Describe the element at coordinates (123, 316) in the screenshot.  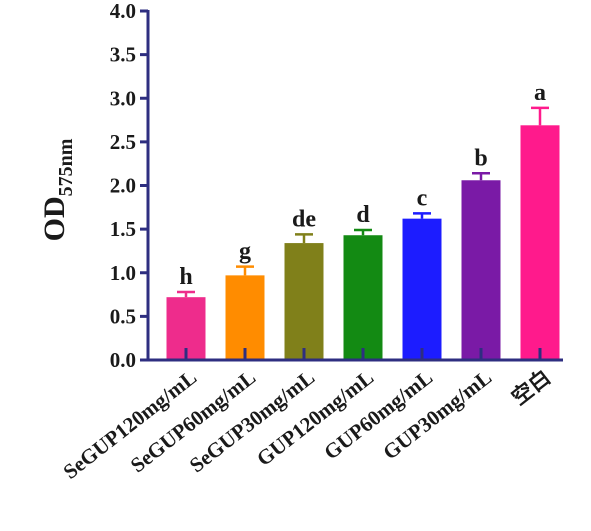
I see `y-tick-label: 0.5` at that location.